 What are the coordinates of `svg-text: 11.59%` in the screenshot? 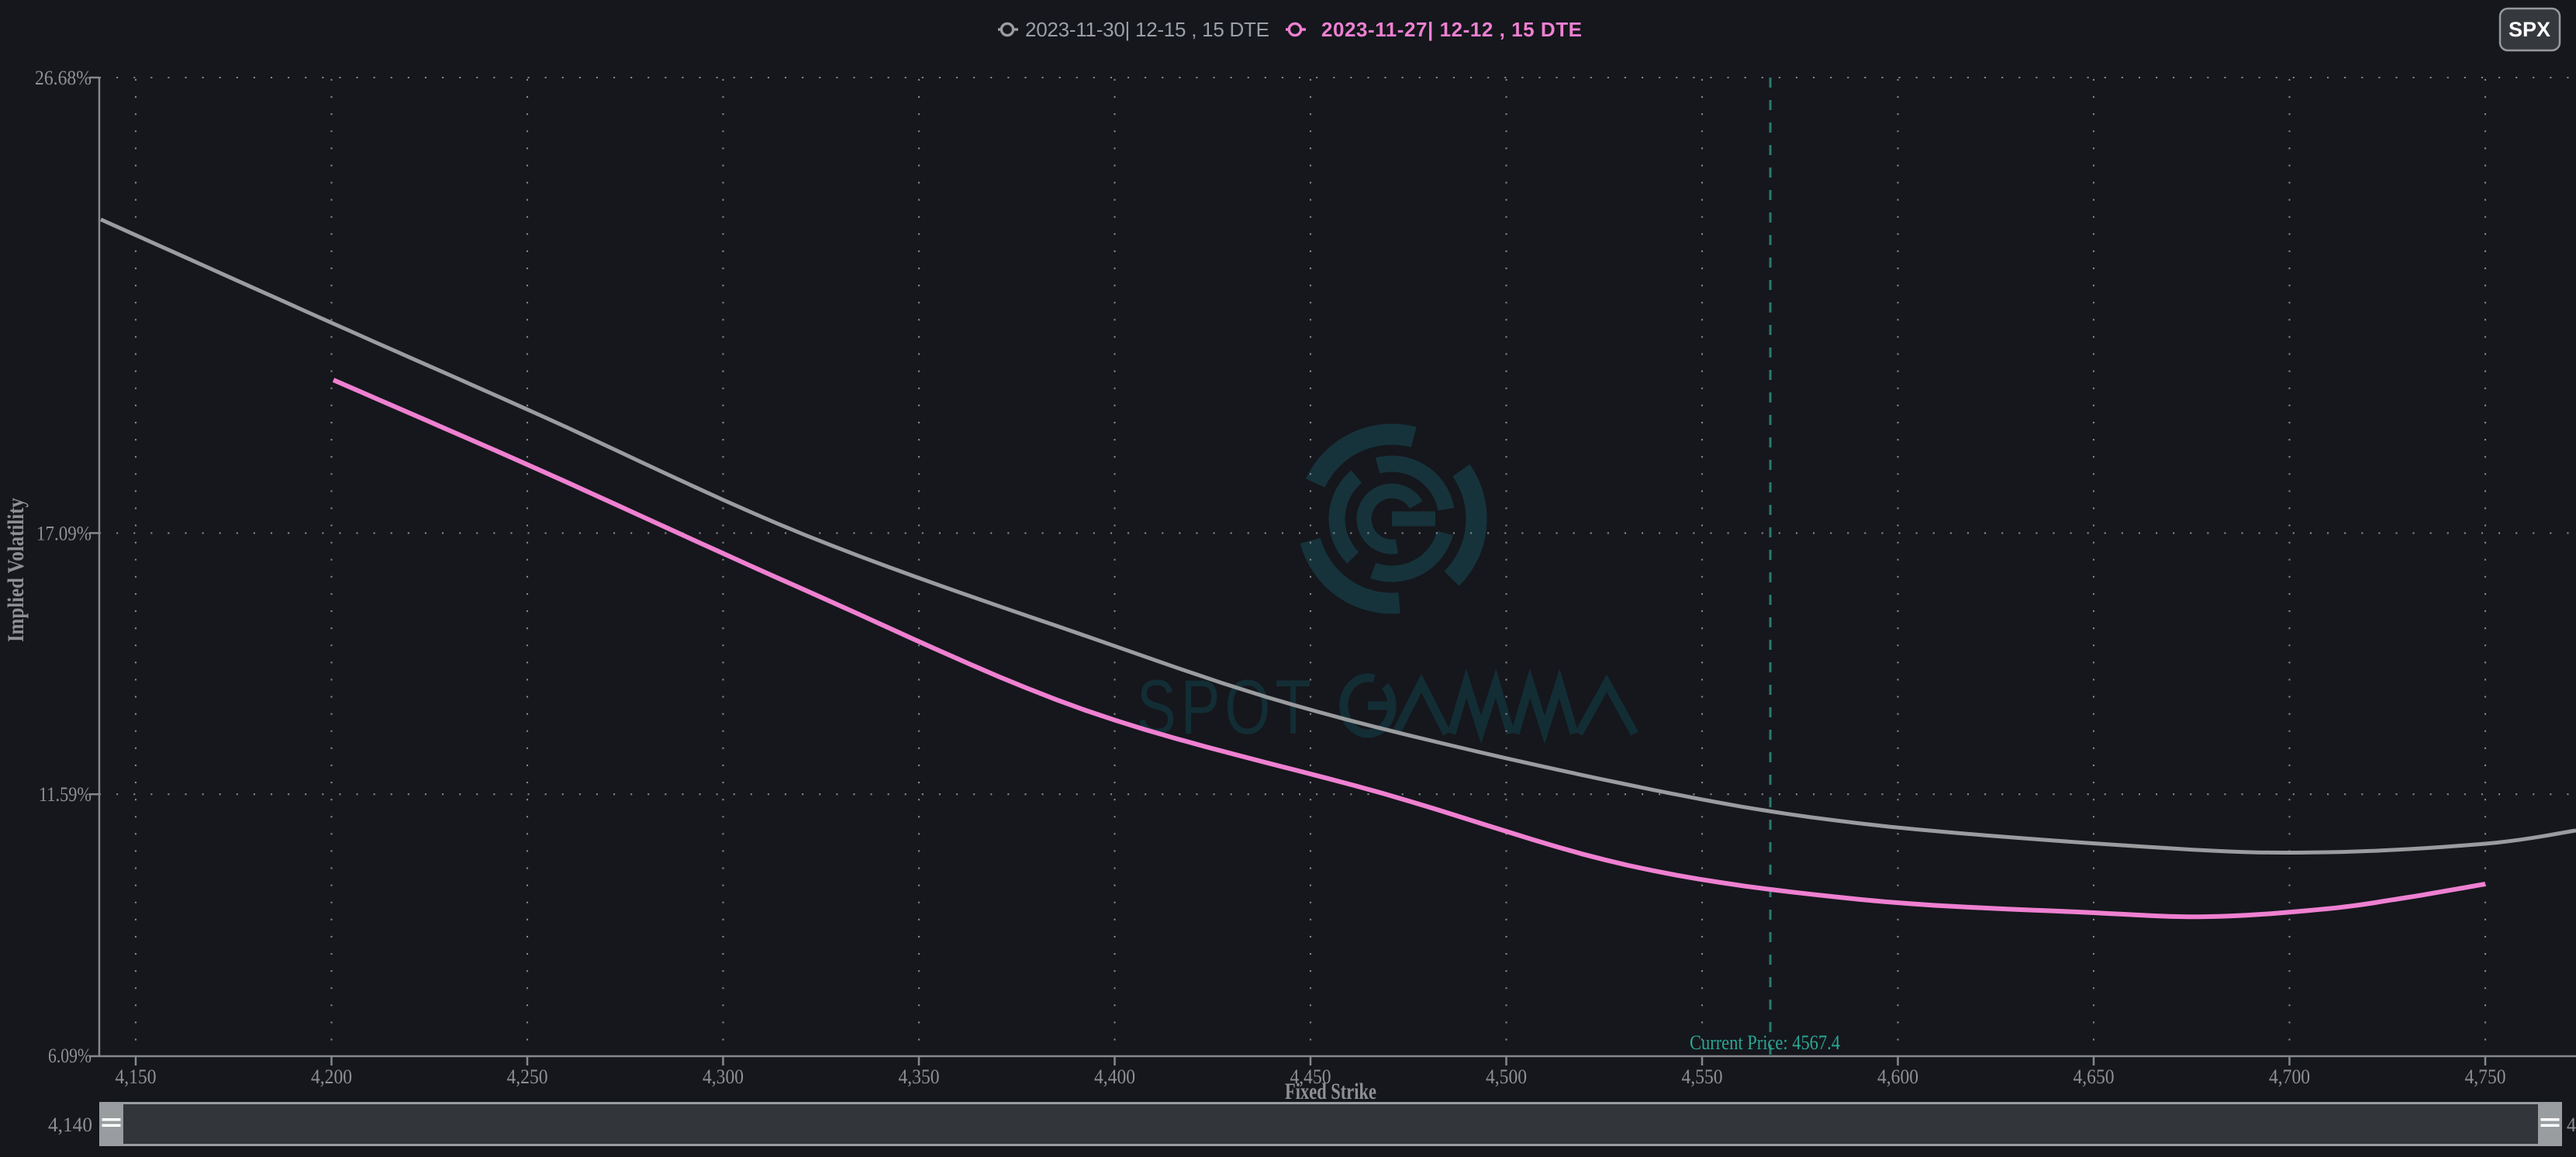 It's located at (66, 794).